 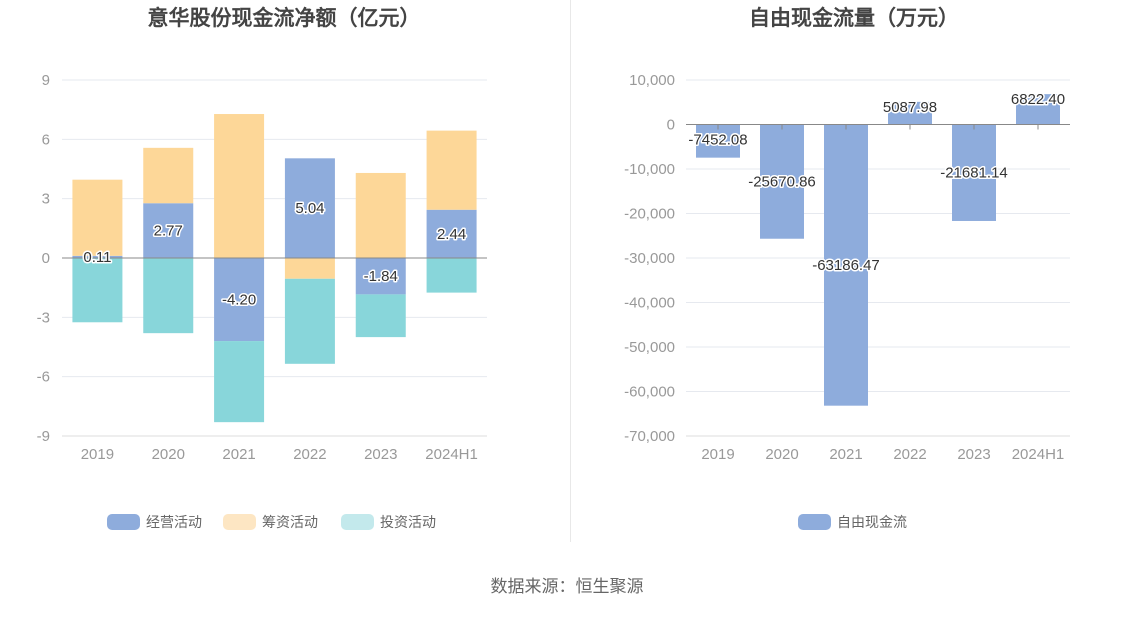 What do you see at coordinates (649, 169) in the screenshot?
I see `y-tick-label: -10,000` at bounding box center [649, 169].